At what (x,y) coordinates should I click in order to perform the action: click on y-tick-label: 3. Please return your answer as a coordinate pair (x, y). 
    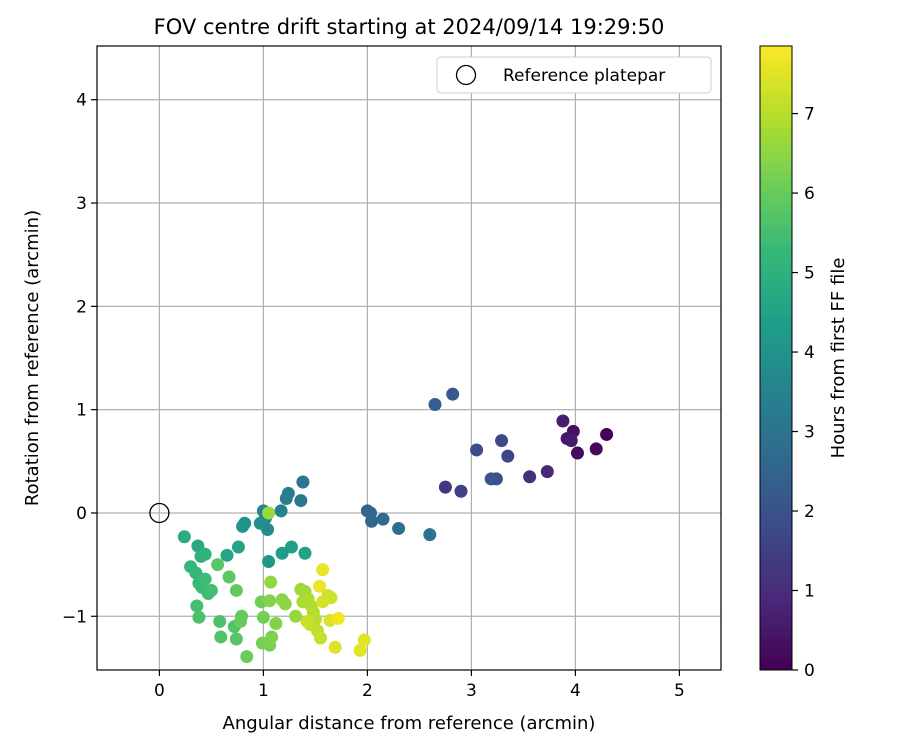
    Looking at the image, I should click on (81, 204).